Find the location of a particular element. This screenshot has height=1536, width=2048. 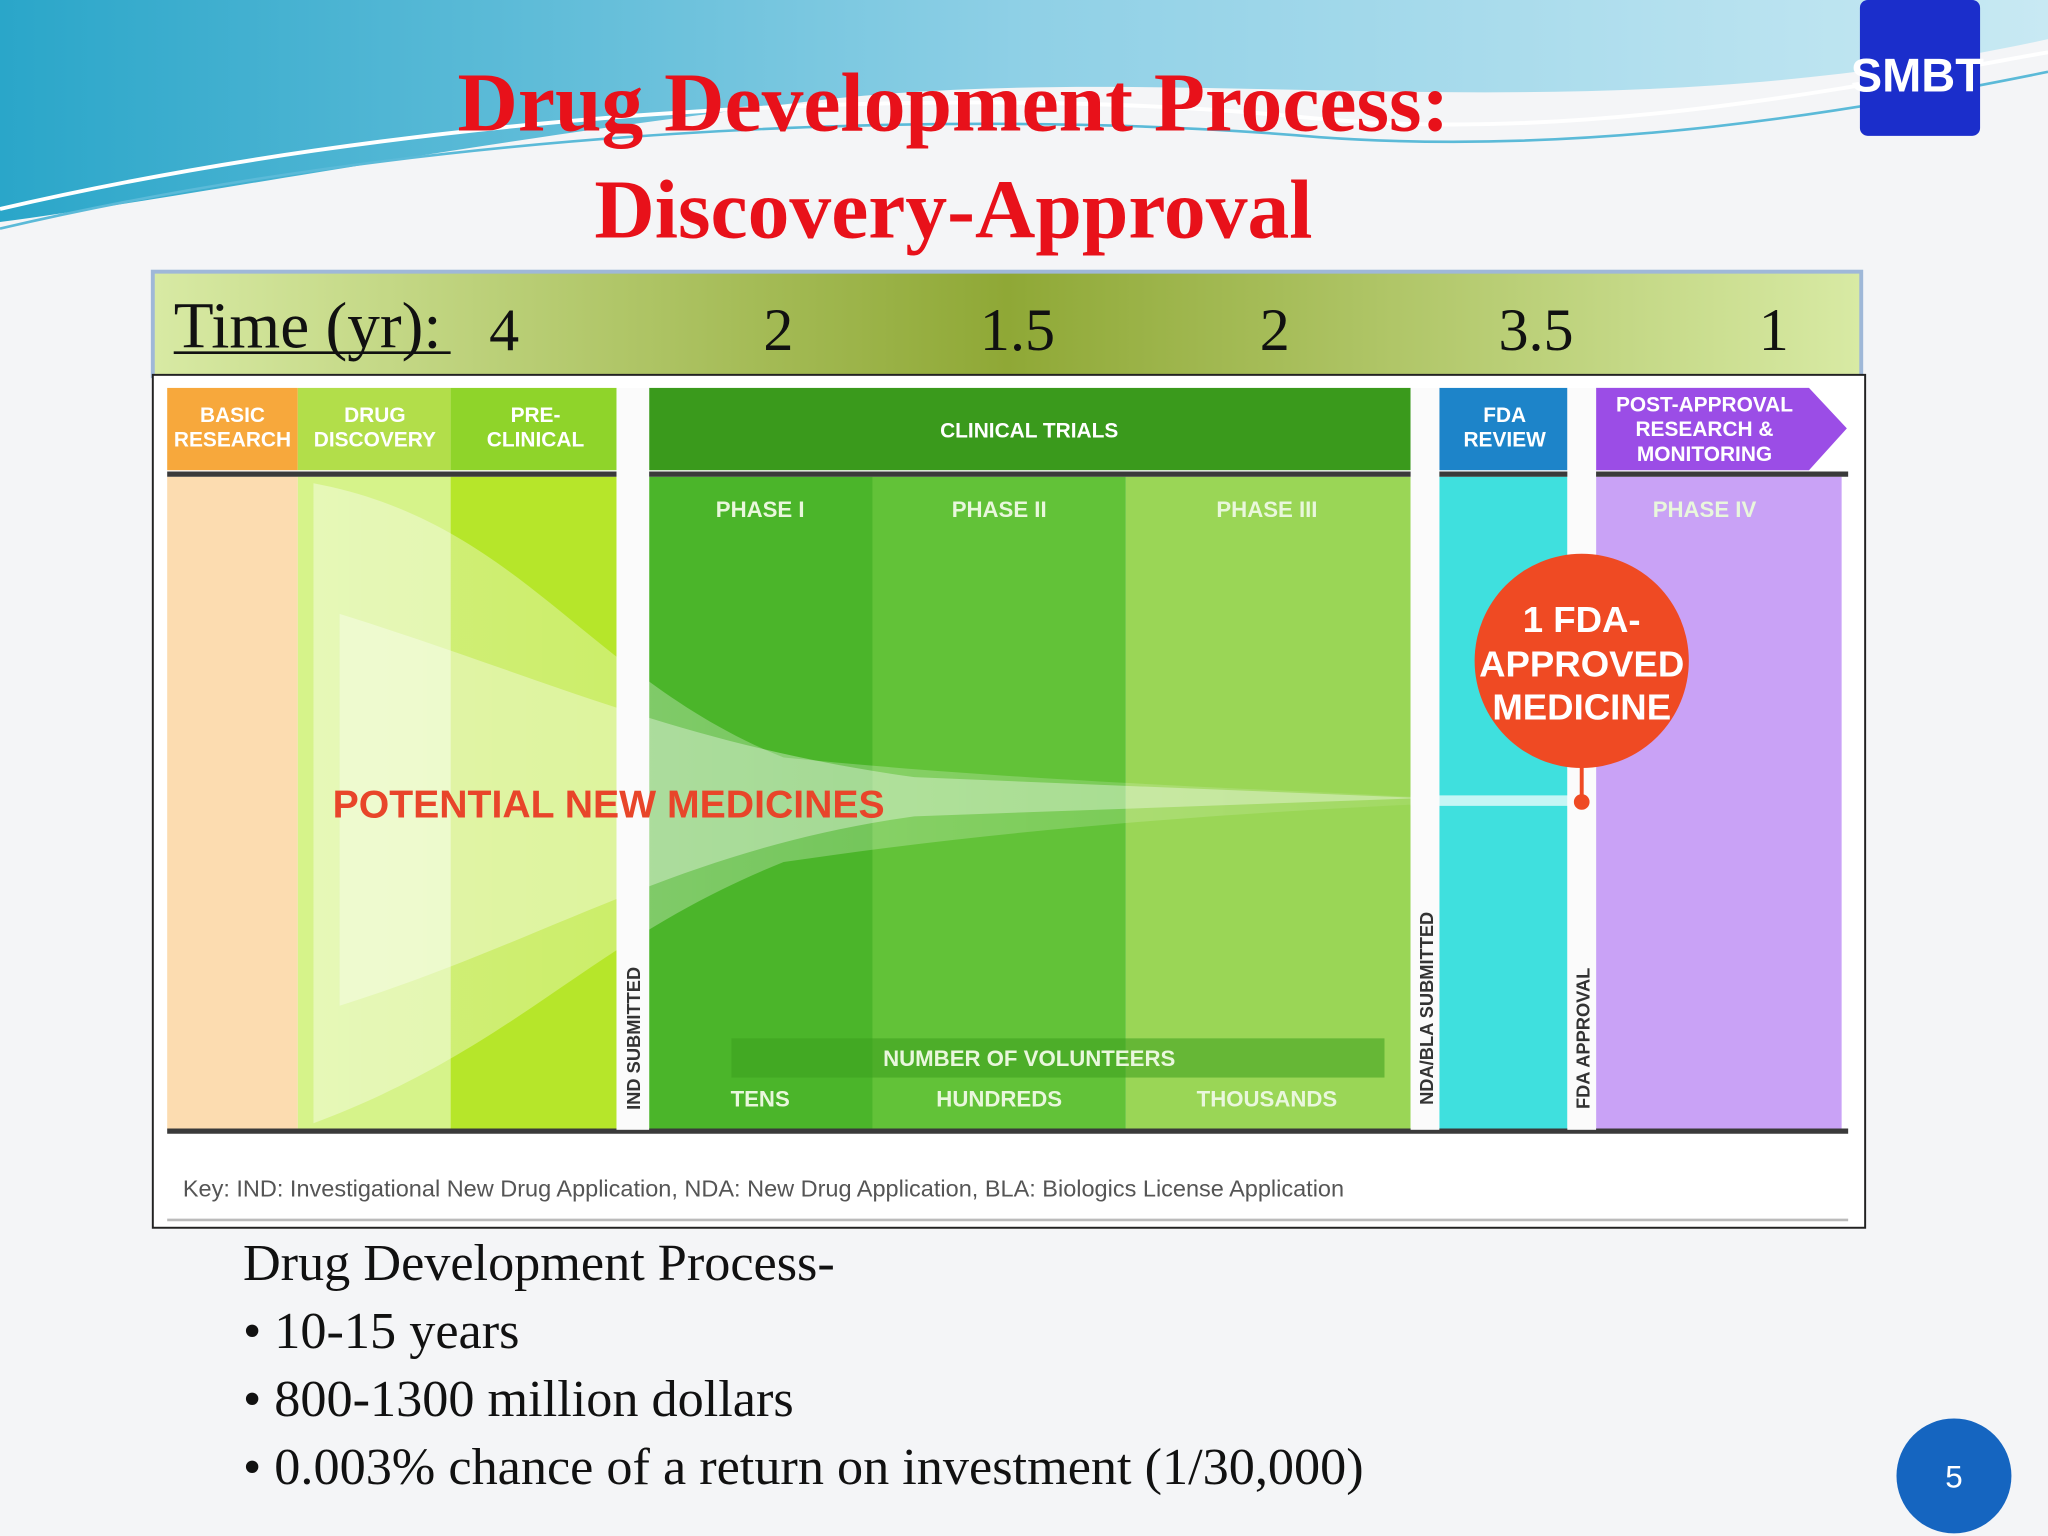

page-badge is located at coordinates (1954, 1476).